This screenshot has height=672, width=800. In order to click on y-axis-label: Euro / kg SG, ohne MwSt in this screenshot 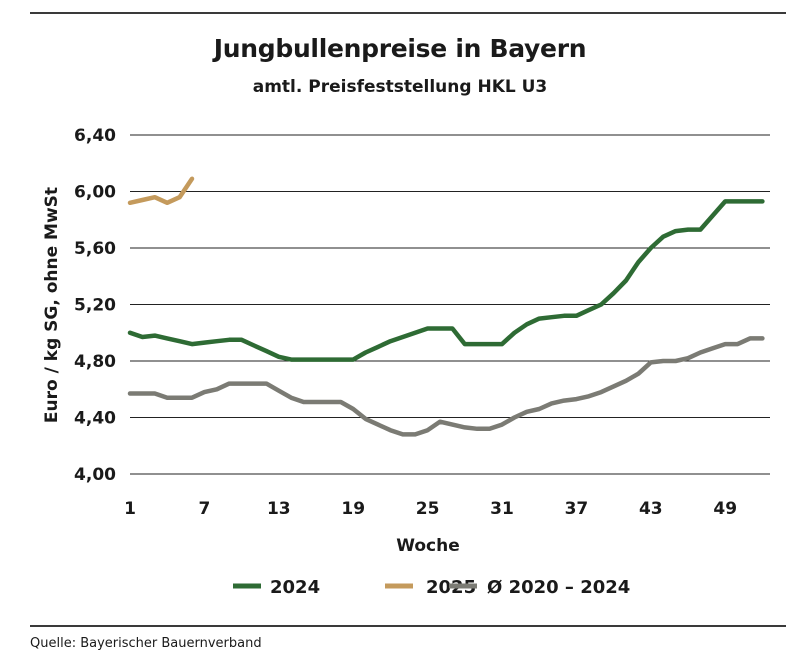, I will do `click(52, 305)`.